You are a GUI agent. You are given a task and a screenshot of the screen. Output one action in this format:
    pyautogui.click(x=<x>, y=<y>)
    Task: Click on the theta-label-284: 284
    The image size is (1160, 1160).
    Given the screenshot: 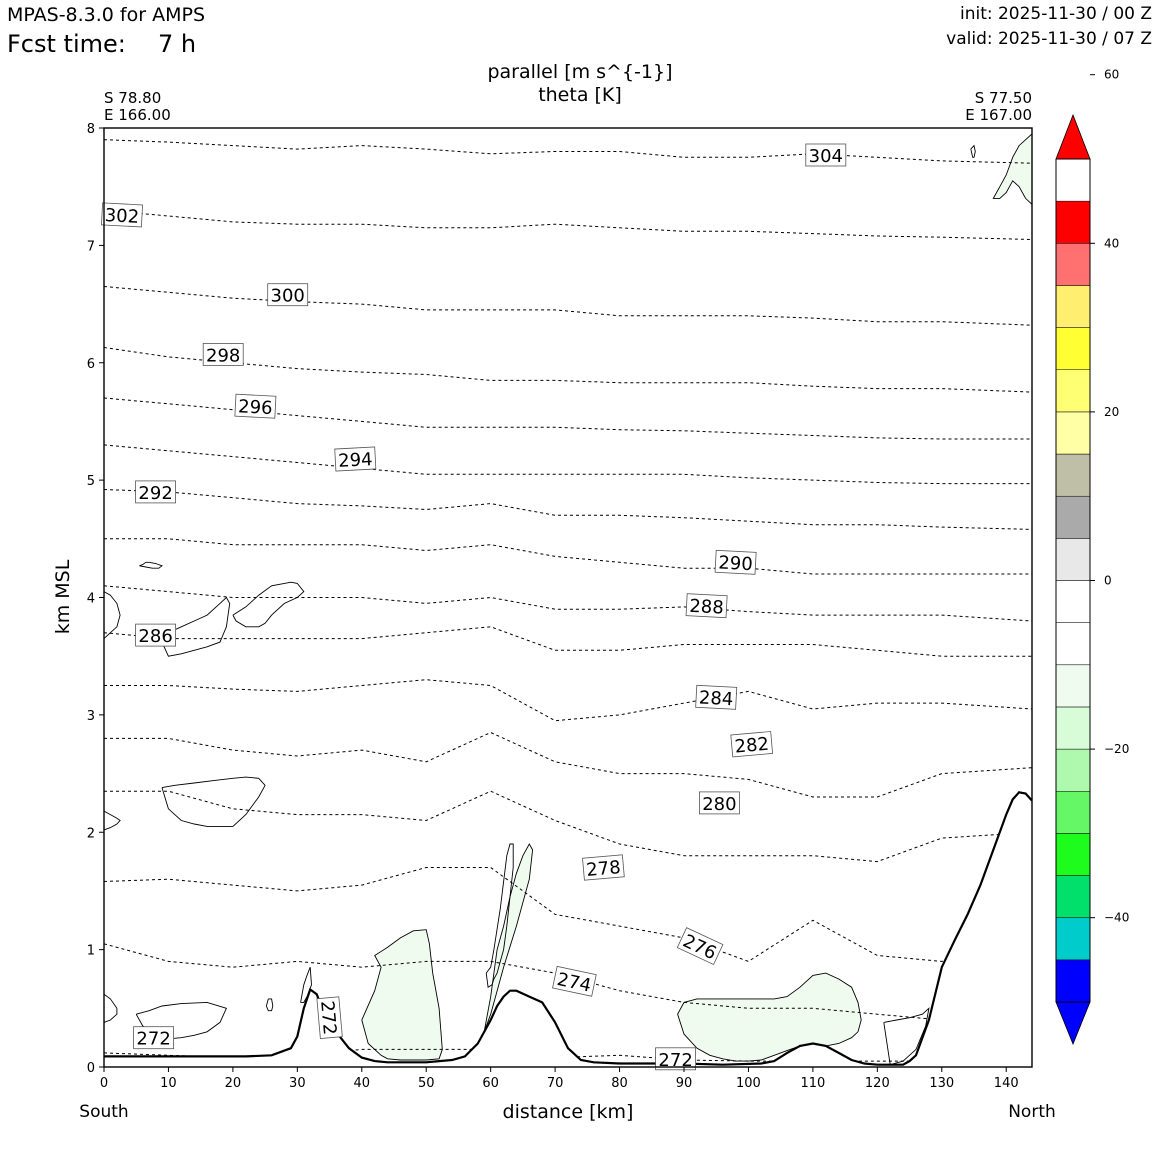 What is the action you would take?
    pyautogui.click(x=716, y=697)
    